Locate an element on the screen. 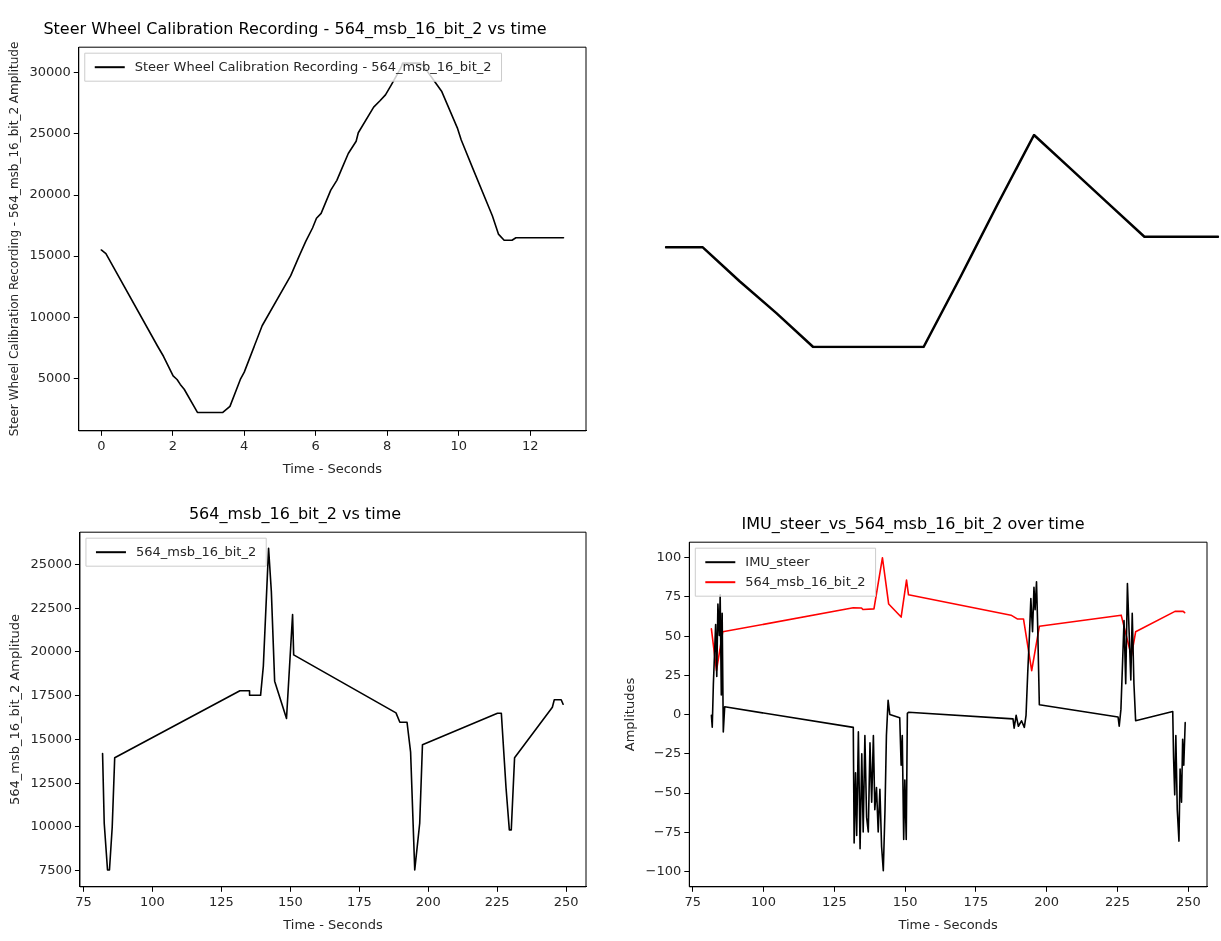 This screenshot has height=941, width=1221. chart-title: IMU_steer_vs_564_msb_16_bit_2 over time is located at coordinates (913, 523).